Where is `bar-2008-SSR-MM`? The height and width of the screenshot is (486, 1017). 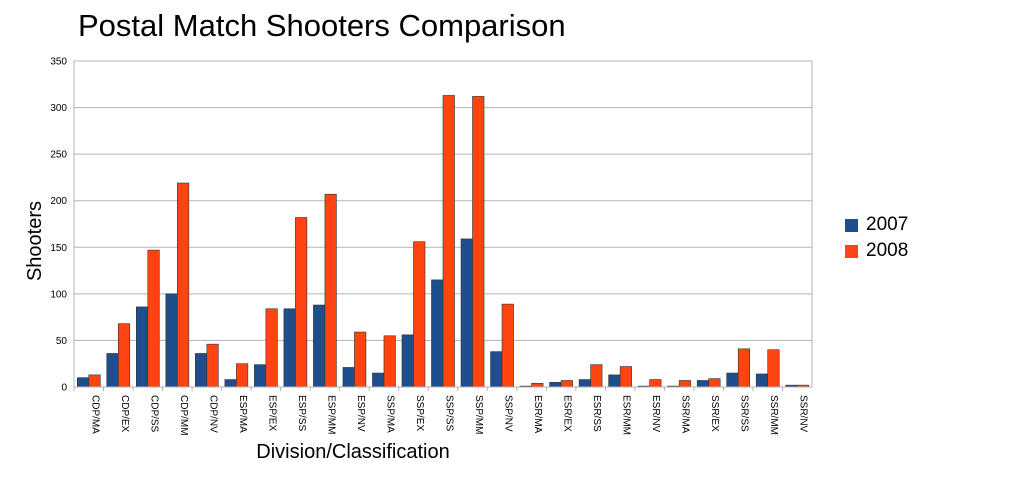
bar-2008-SSR-MM is located at coordinates (773, 368).